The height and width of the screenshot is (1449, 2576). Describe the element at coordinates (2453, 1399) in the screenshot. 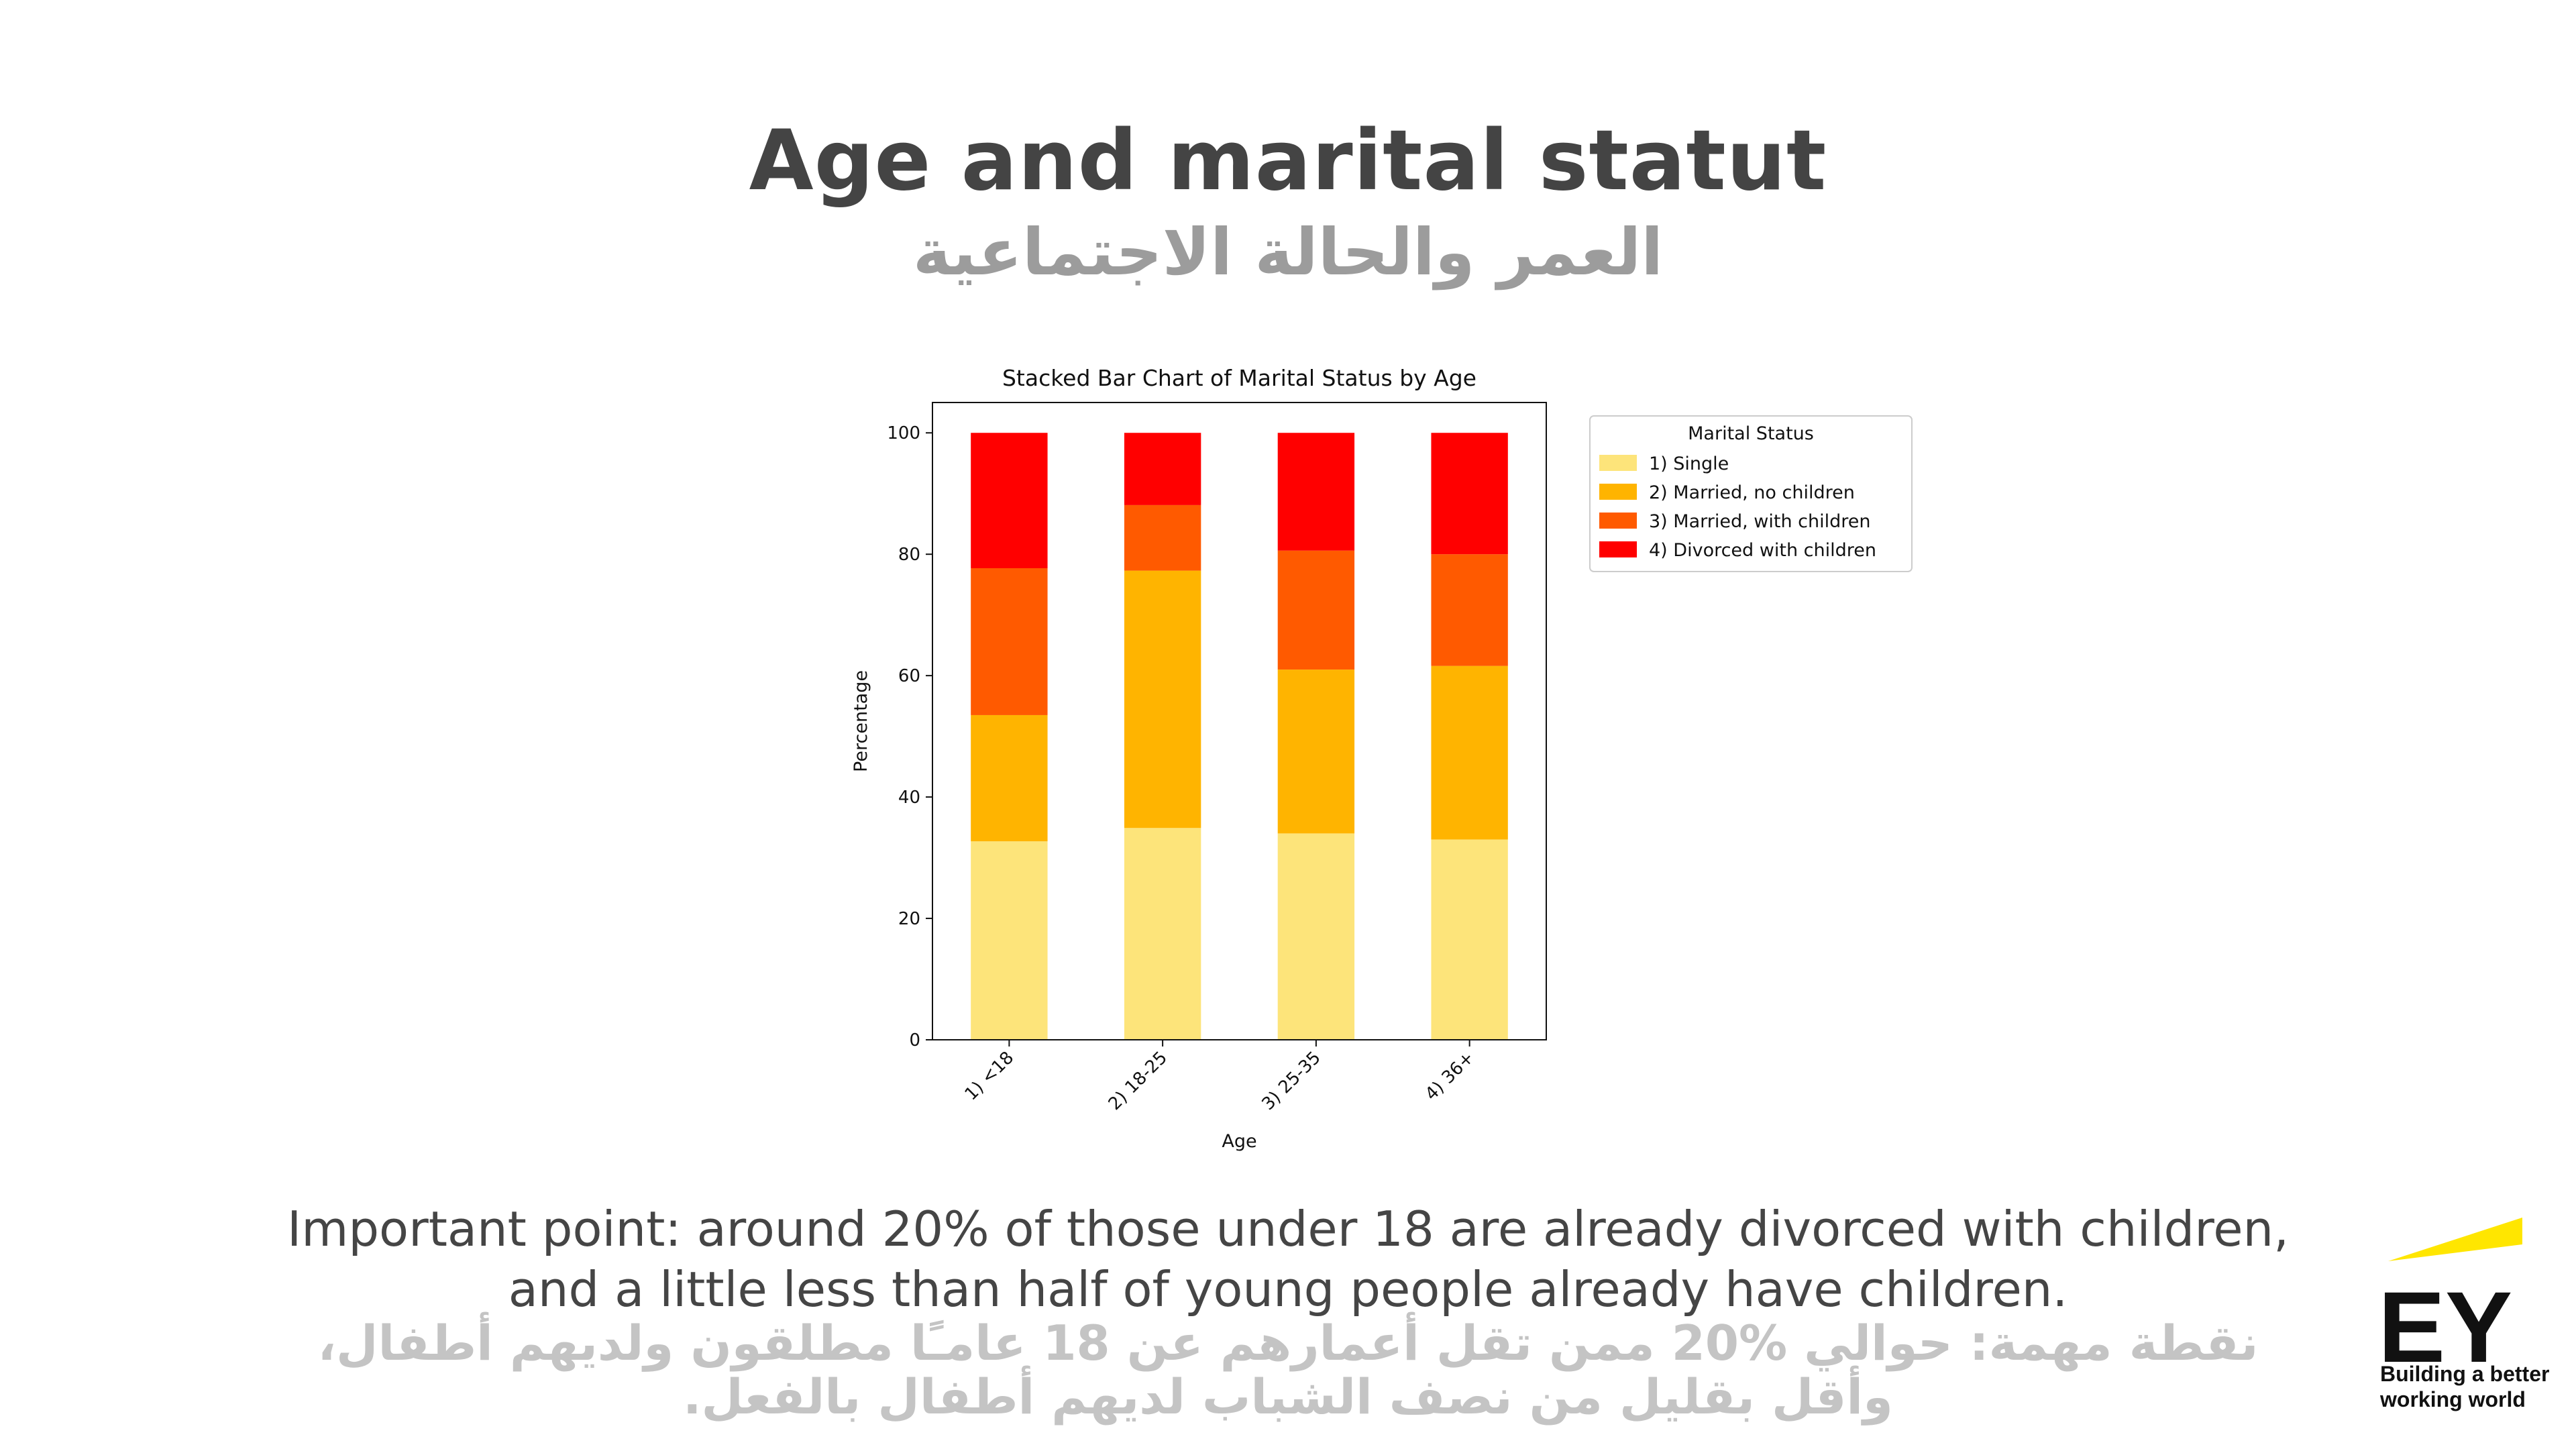

I see `ey-tagline-line-2: working world` at that location.